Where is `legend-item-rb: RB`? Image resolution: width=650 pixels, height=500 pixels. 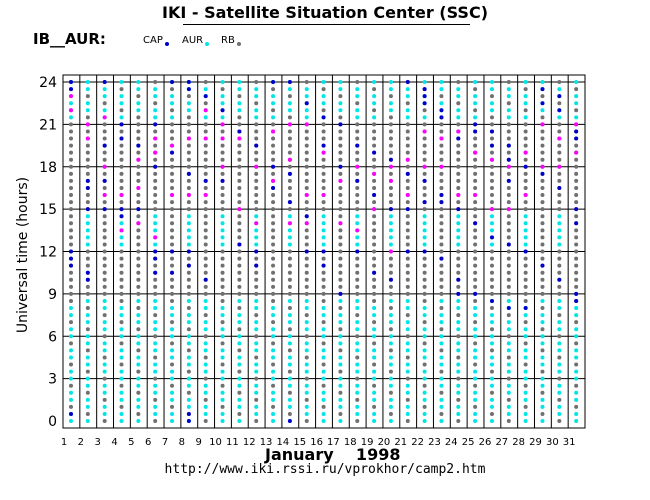
legend-item-rb: RB is located at coordinates (231, 40).